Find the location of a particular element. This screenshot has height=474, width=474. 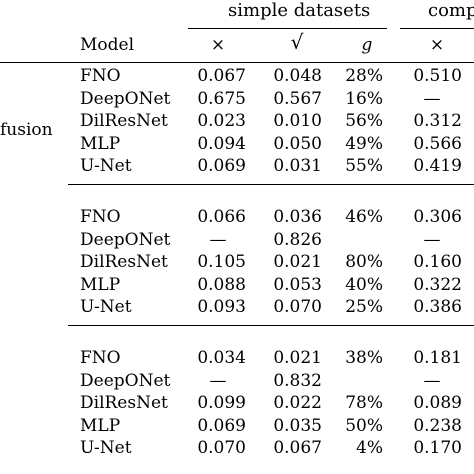

header-model: Model is located at coordinates (107, 45).